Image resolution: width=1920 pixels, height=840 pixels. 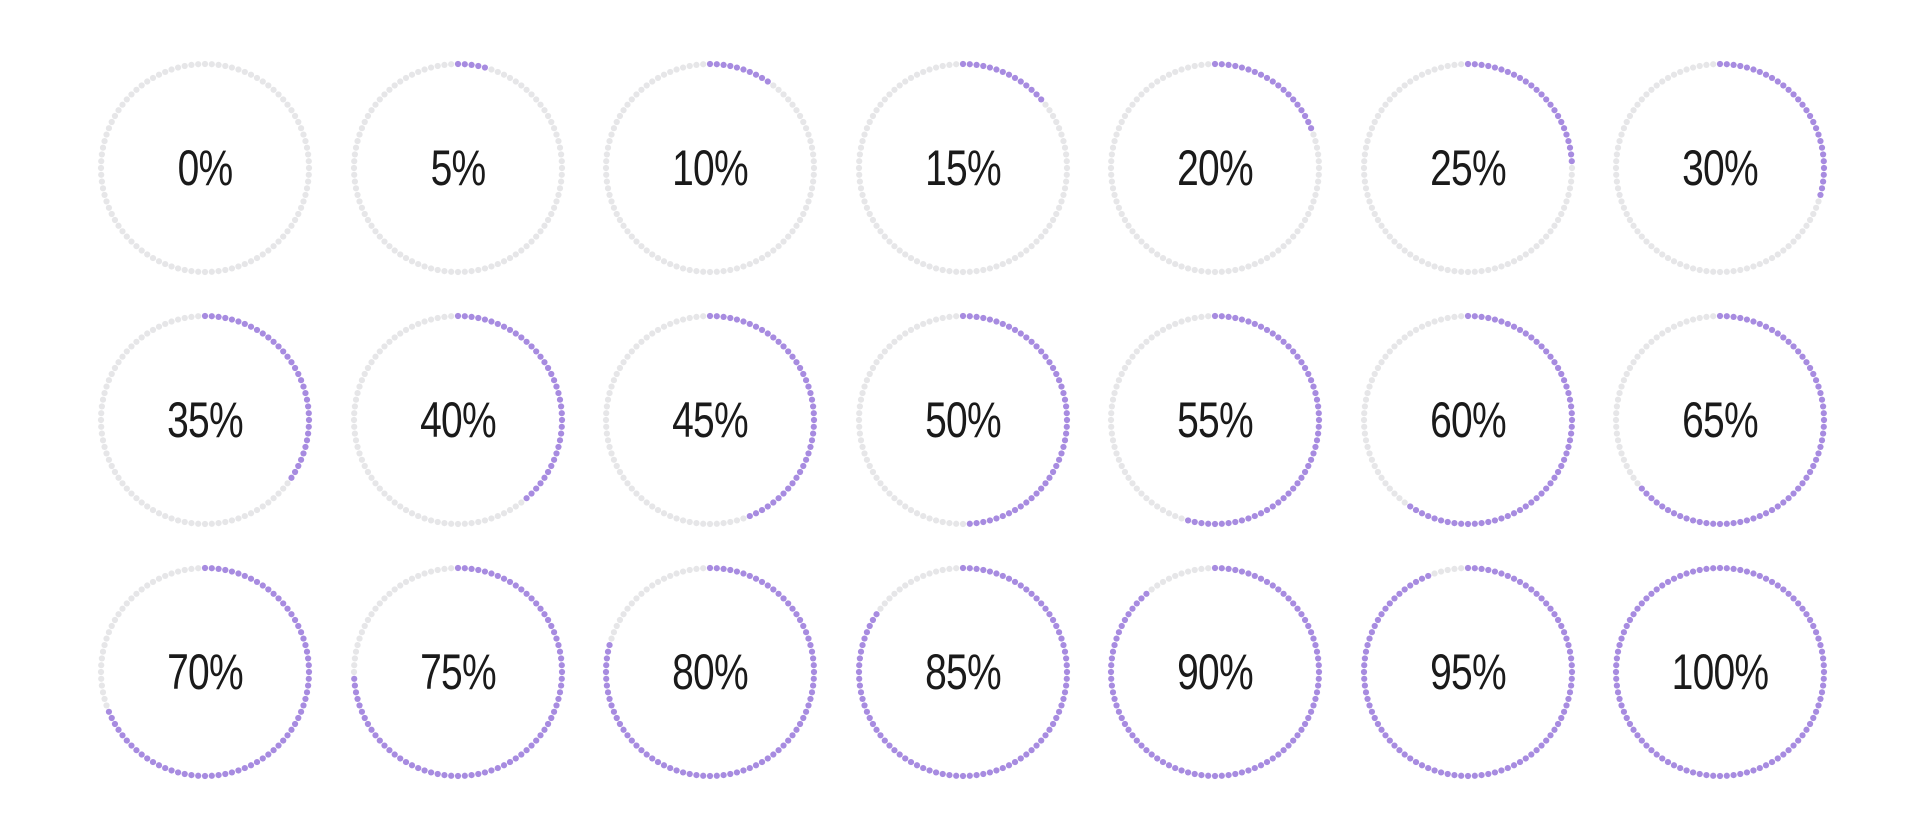 What do you see at coordinates (963, 420) in the screenshot?
I see `progress-gauge: 50%` at bounding box center [963, 420].